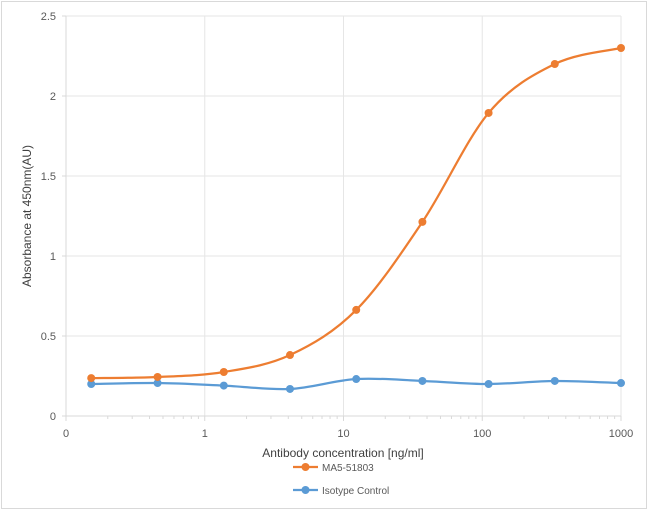 The image size is (650, 512). I want to click on y-tick-label: 0.5, so click(48, 337).